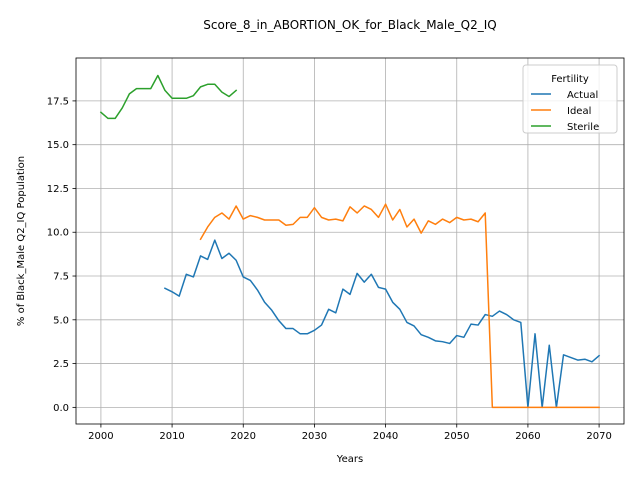 This screenshot has width=640, height=480. I want to click on y-tick-label: 7.5, so click(61, 277).